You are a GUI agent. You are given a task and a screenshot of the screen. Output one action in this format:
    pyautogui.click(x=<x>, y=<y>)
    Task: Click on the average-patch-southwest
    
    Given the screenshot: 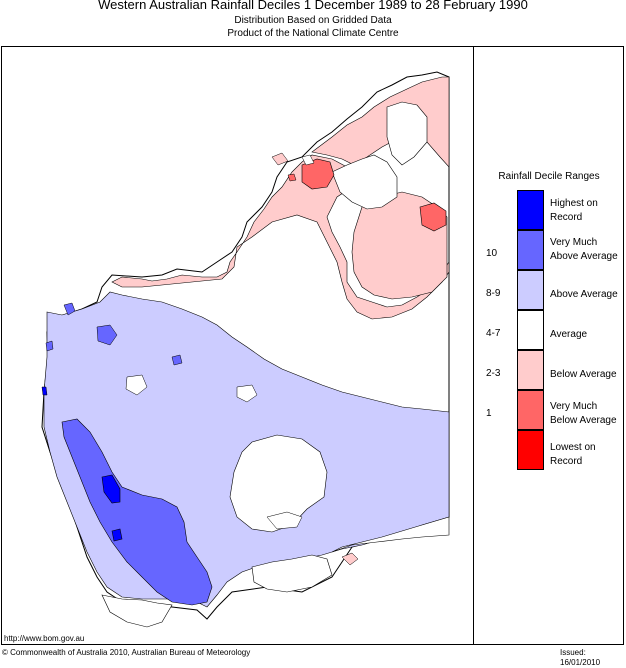 What is the action you would take?
    pyautogui.click(x=137, y=611)
    